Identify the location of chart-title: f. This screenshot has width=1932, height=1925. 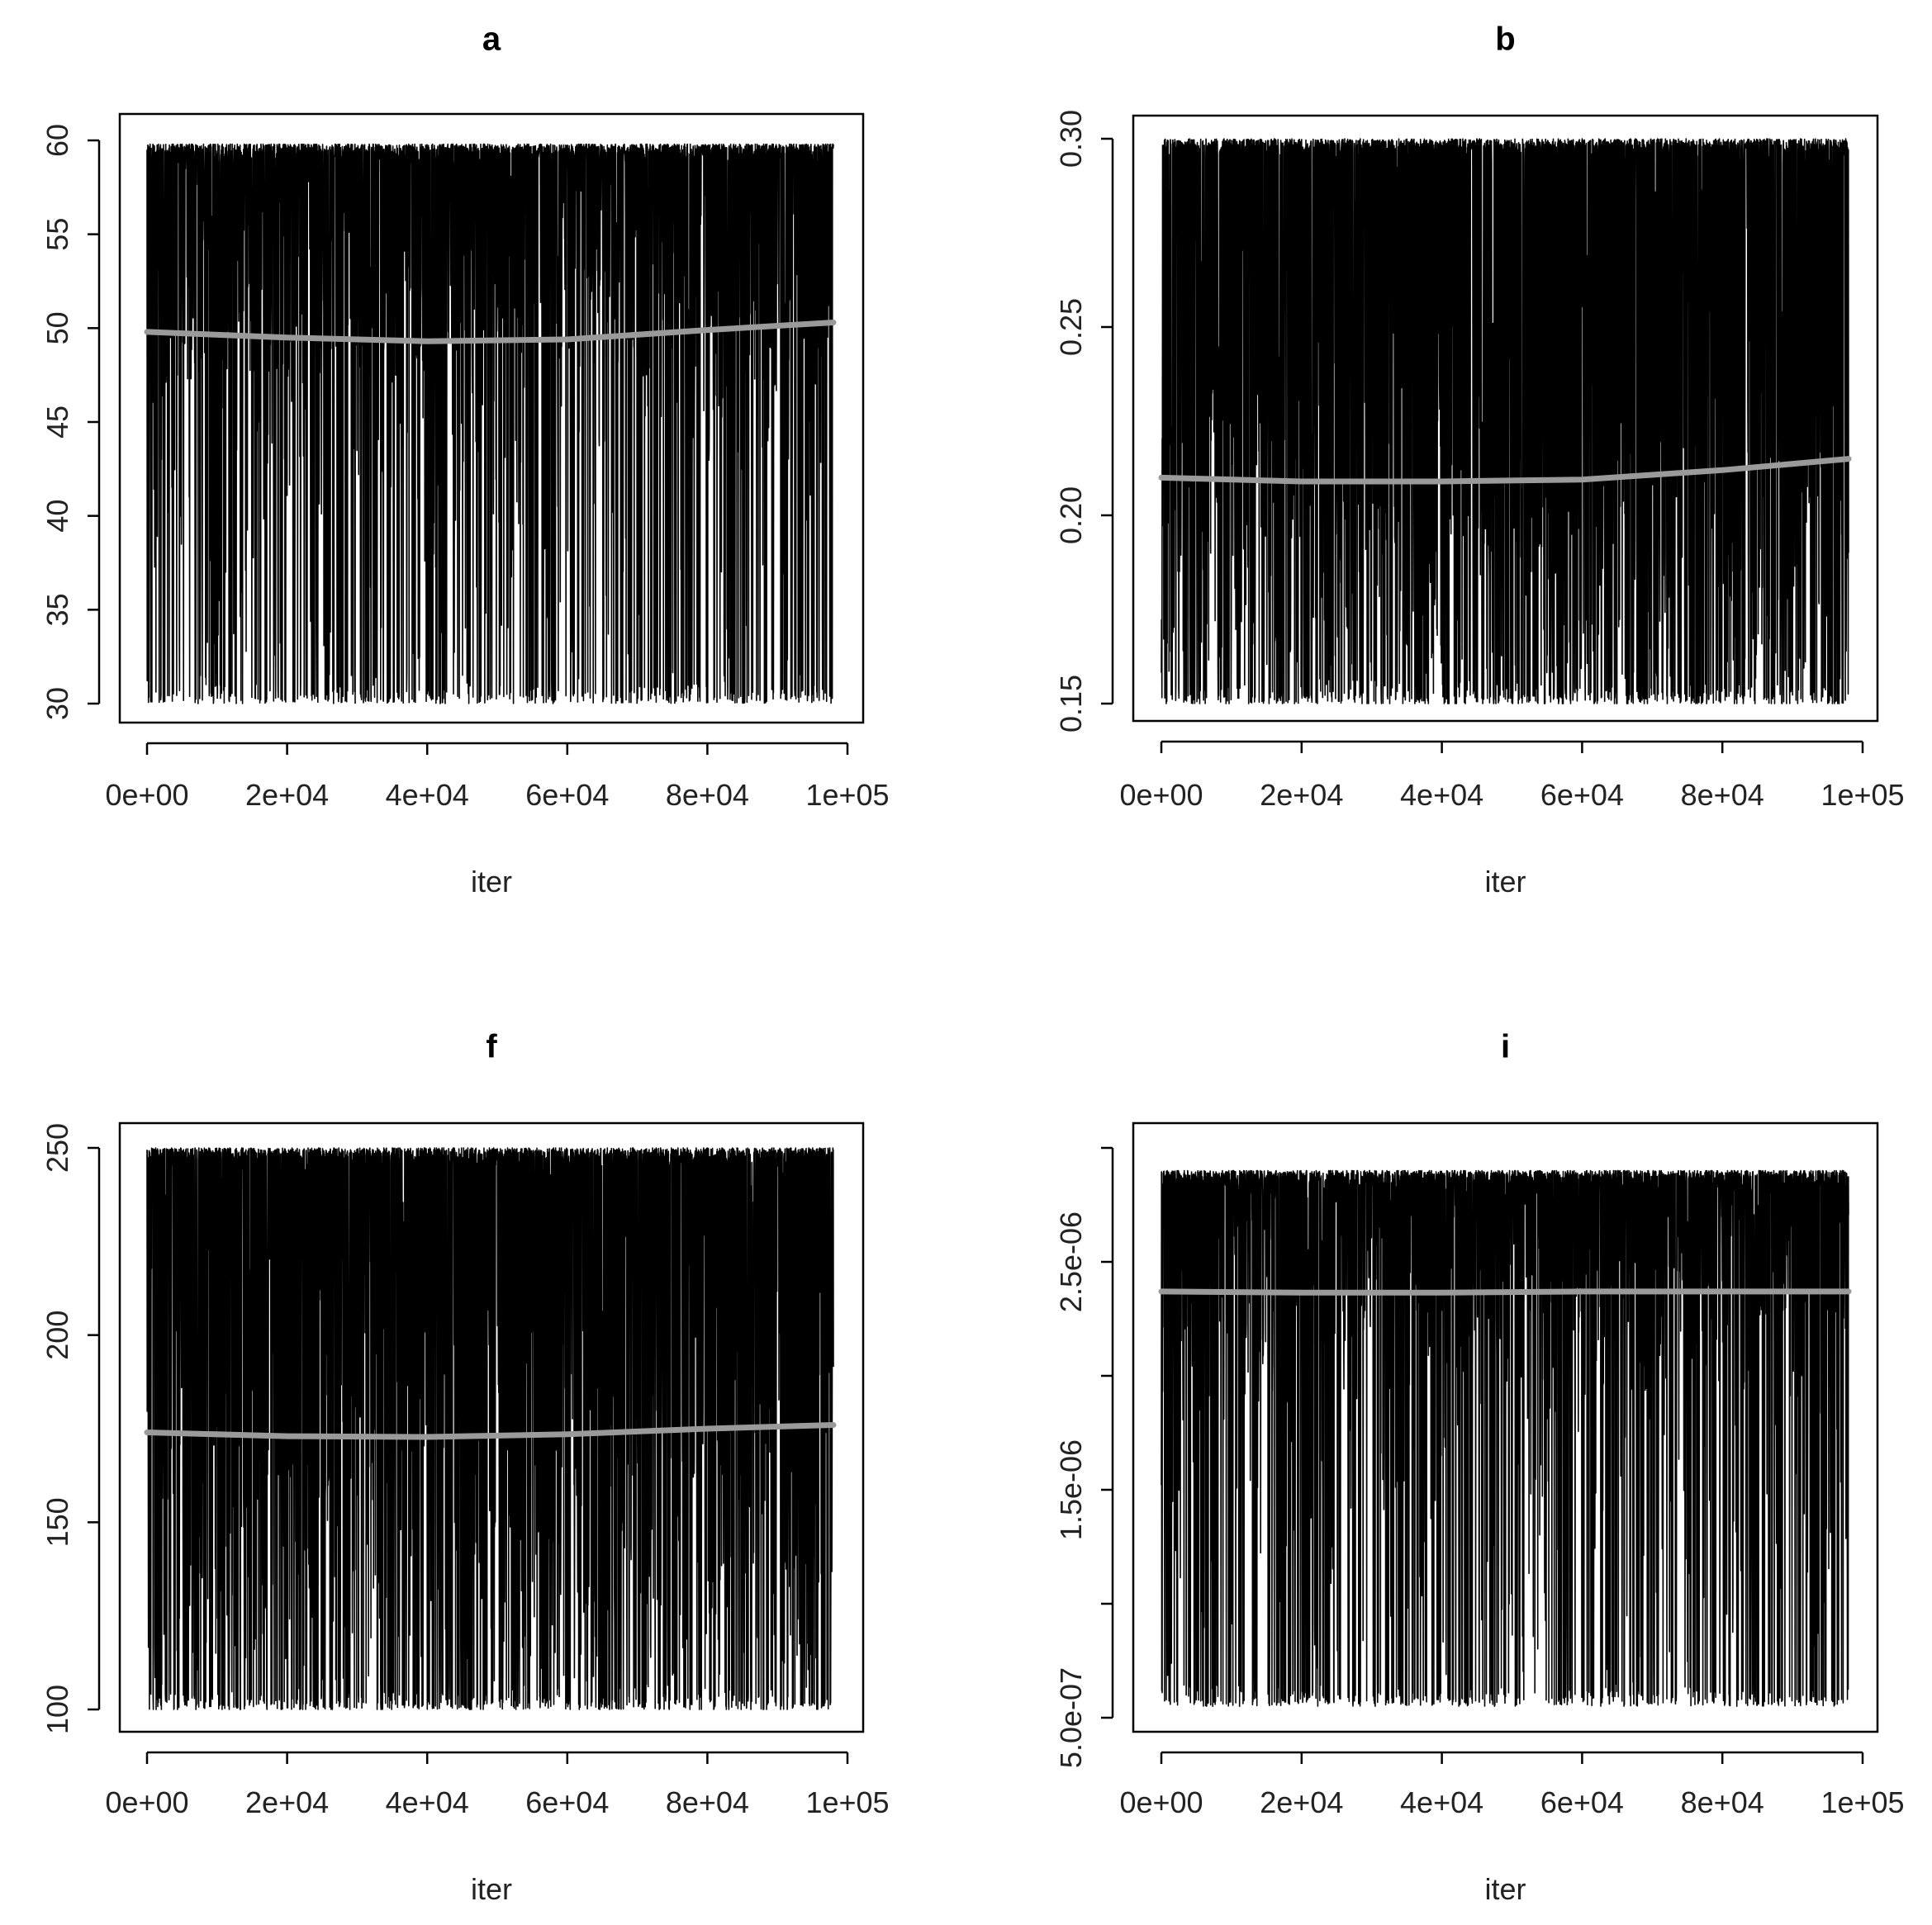
(491, 1047).